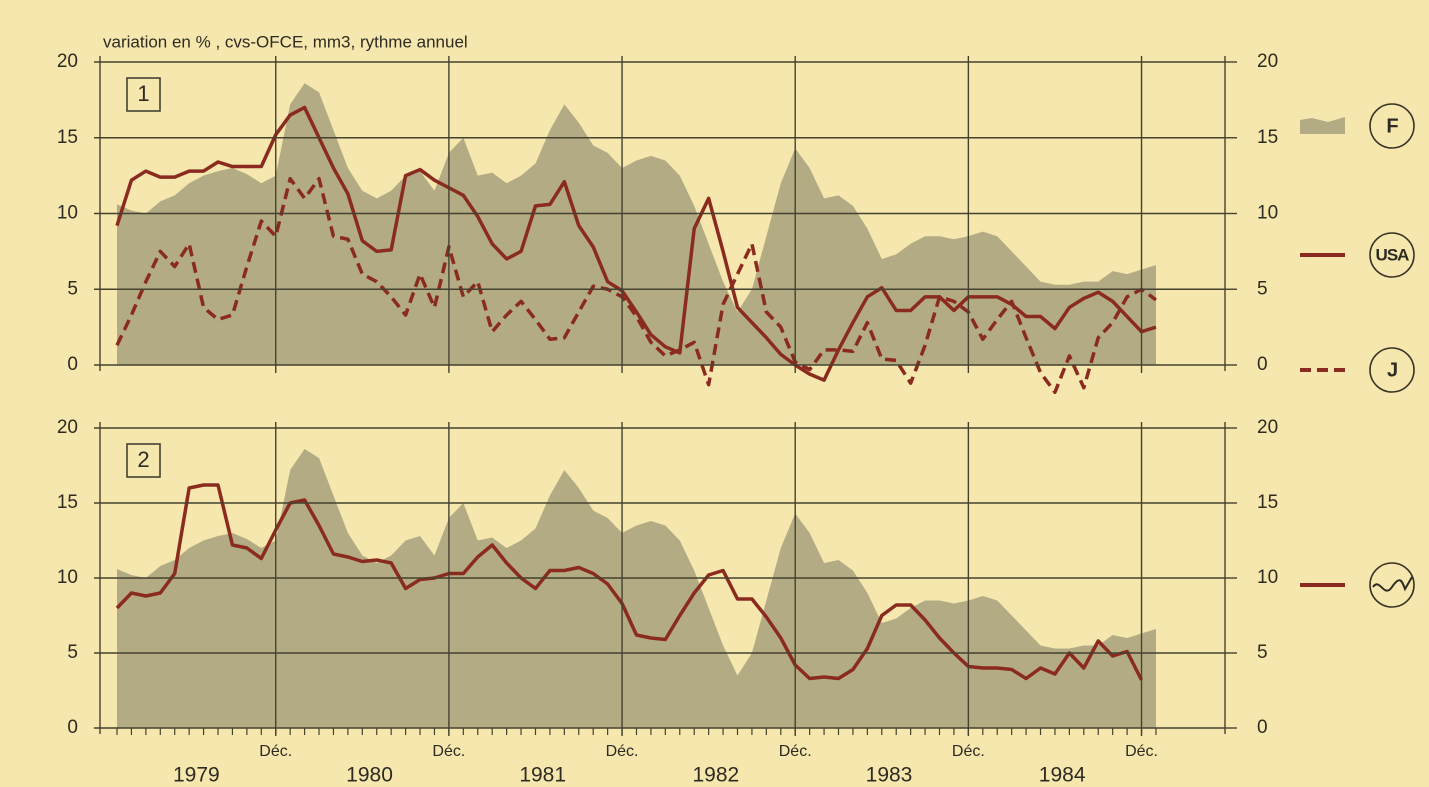 The image size is (1429, 787). I want to click on x-group-label: 1979, so click(196, 775).